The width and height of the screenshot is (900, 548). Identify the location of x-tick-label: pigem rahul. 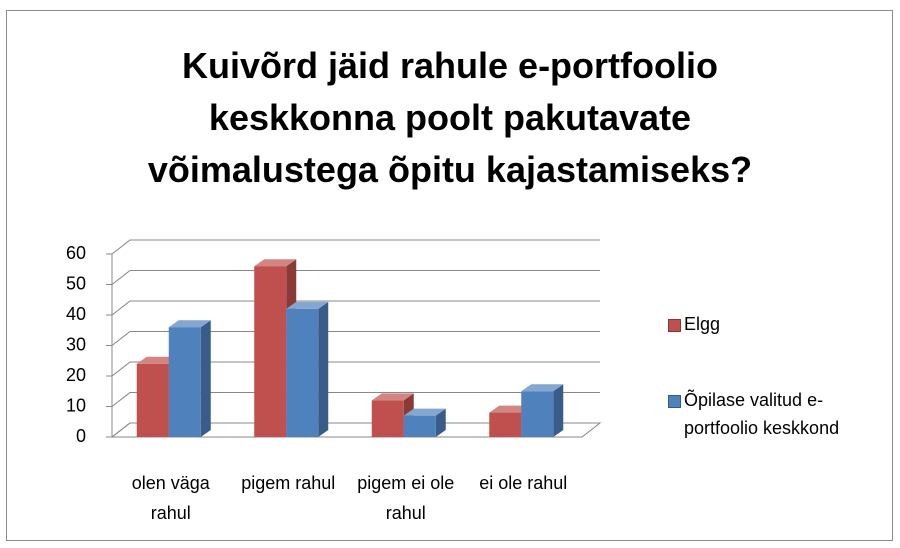
(288, 483).